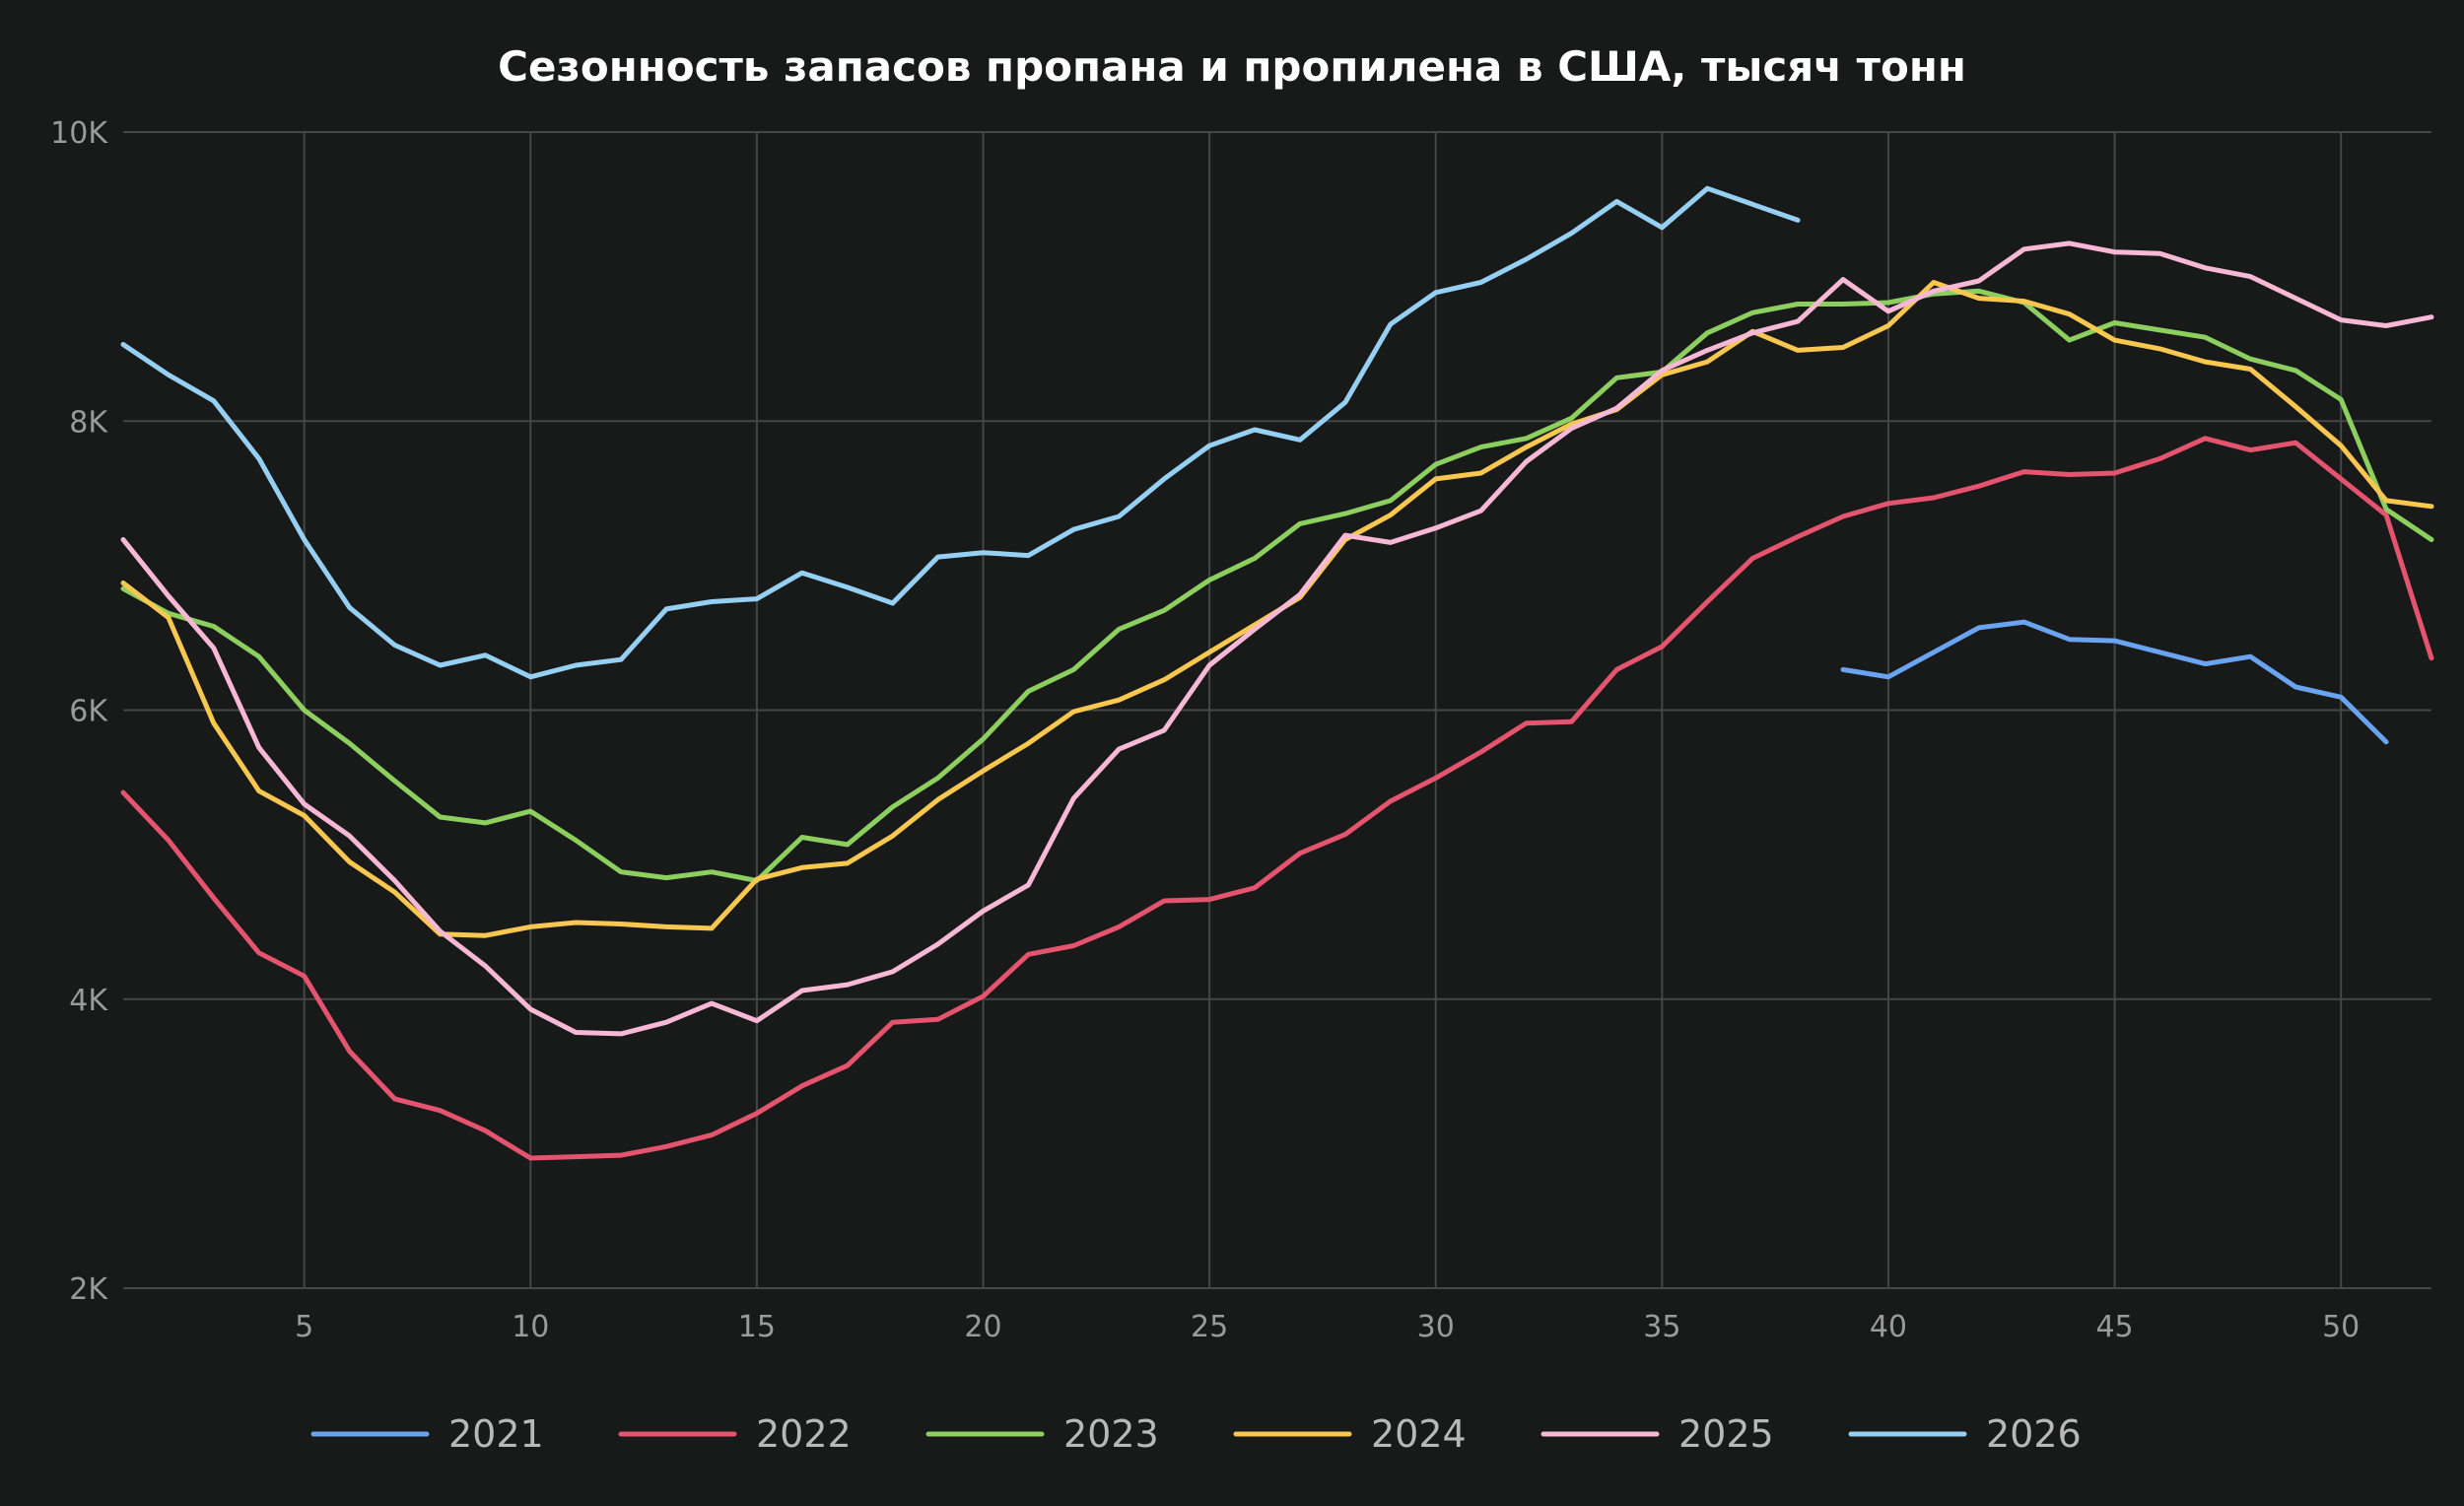 The width and height of the screenshot is (2464, 1506). I want to click on legend-label-2025: 2025, so click(1726, 1434).